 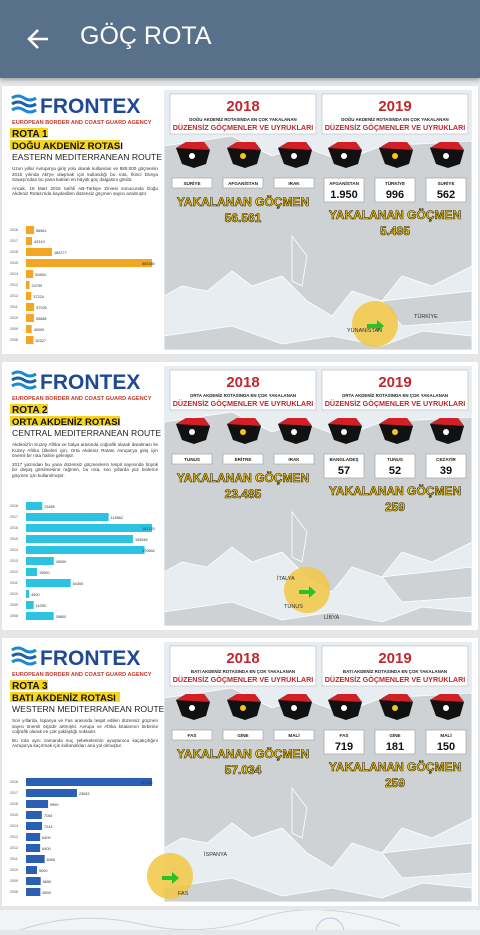 What do you see at coordinates (35, 595) in the screenshot?
I see `bar-value: 4500` at bounding box center [35, 595].